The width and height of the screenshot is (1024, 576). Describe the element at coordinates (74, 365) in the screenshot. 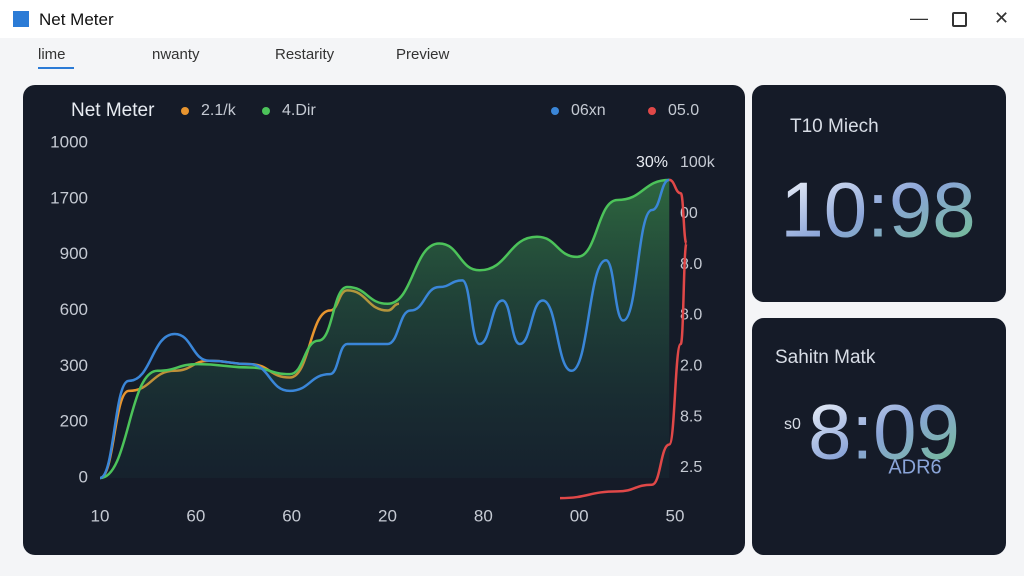

I see `y-tick-label: 300` at that location.